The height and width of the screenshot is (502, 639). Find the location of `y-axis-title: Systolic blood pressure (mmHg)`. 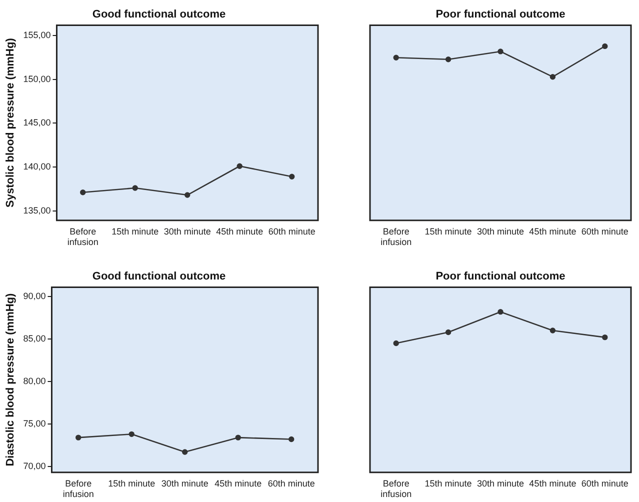

y-axis-title: Systolic blood pressure (mmHg) is located at coordinates (10, 123).